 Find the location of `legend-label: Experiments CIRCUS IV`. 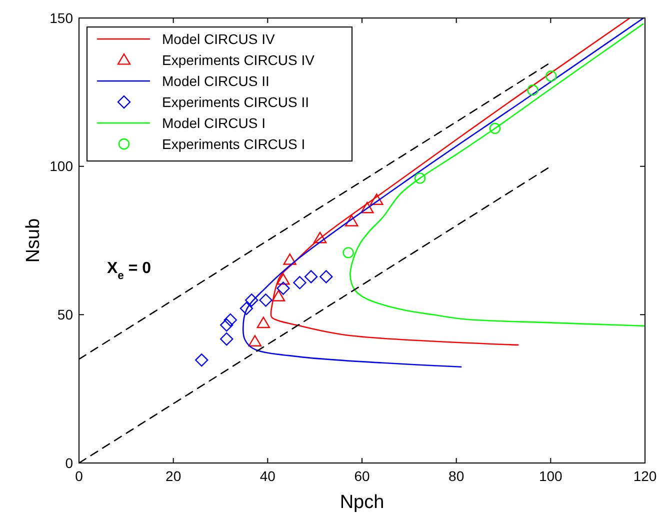

legend-label: Experiments CIRCUS IV is located at coordinates (239, 60).